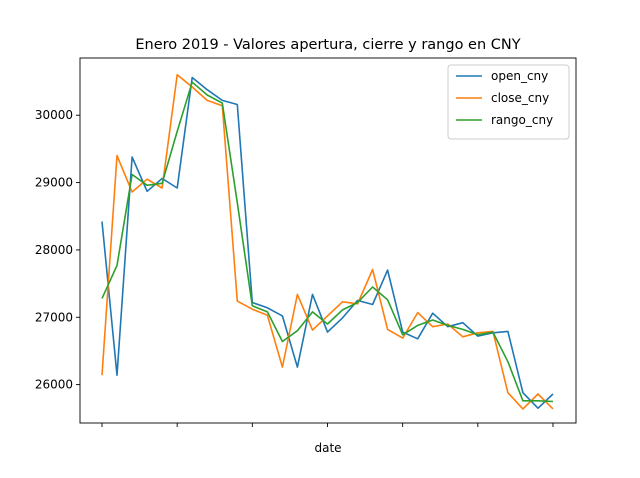  Describe the element at coordinates (54, 317) in the screenshot. I see `y-tick-label: 27000` at that location.